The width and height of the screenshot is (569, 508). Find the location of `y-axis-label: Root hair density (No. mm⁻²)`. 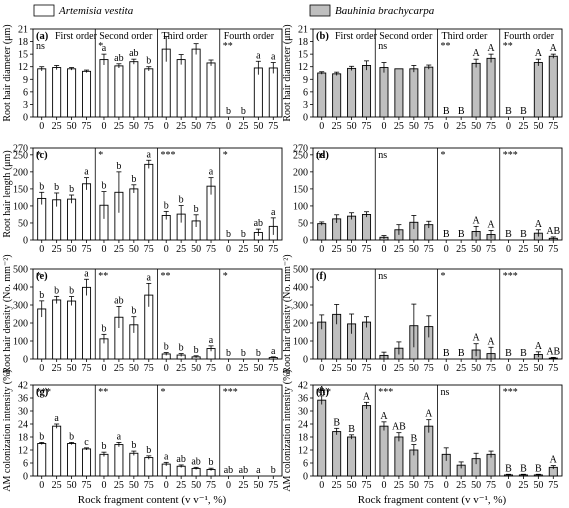

y-axis-label: Root hair density (No. mm⁻²) is located at coordinates (7, 313).